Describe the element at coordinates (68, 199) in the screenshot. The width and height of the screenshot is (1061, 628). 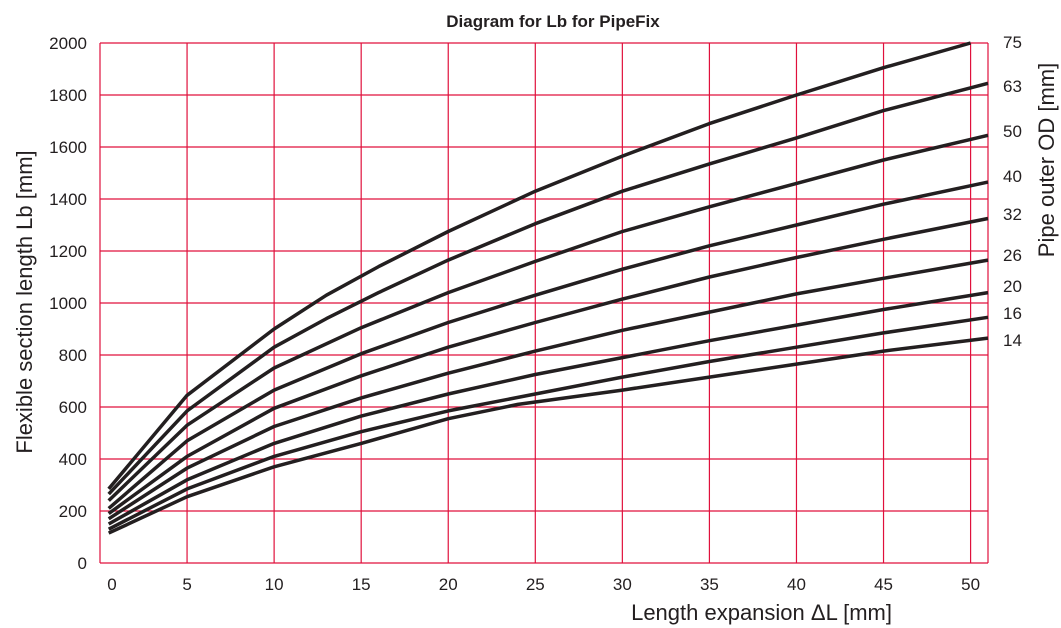
I see `y-tick-label: 1400` at that location.